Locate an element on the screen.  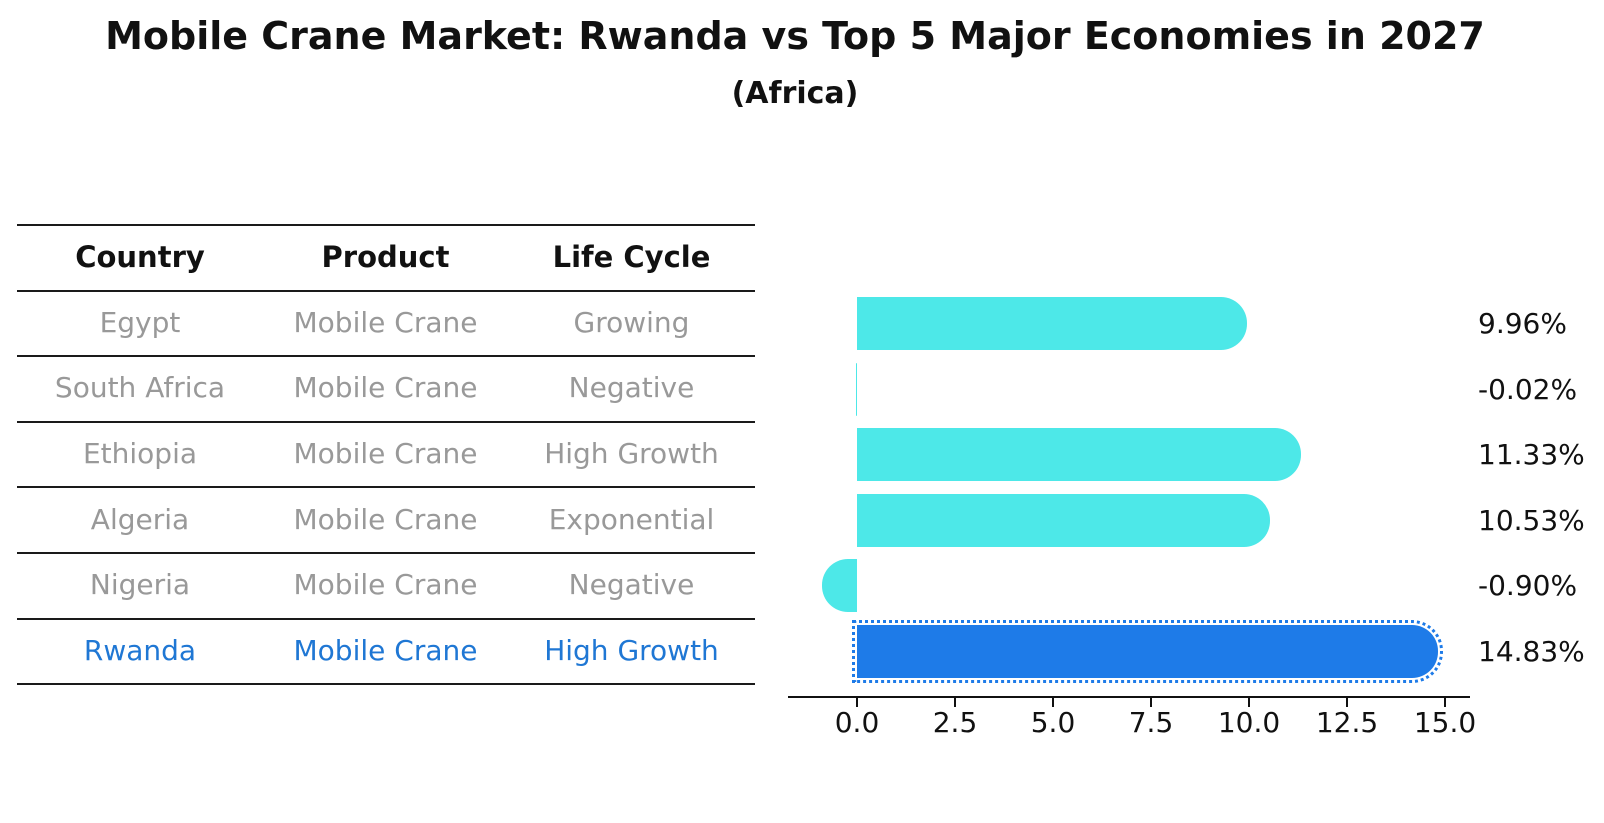
table-row: South Africa Mobile Crane Negative is located at coordinates (386, 388).